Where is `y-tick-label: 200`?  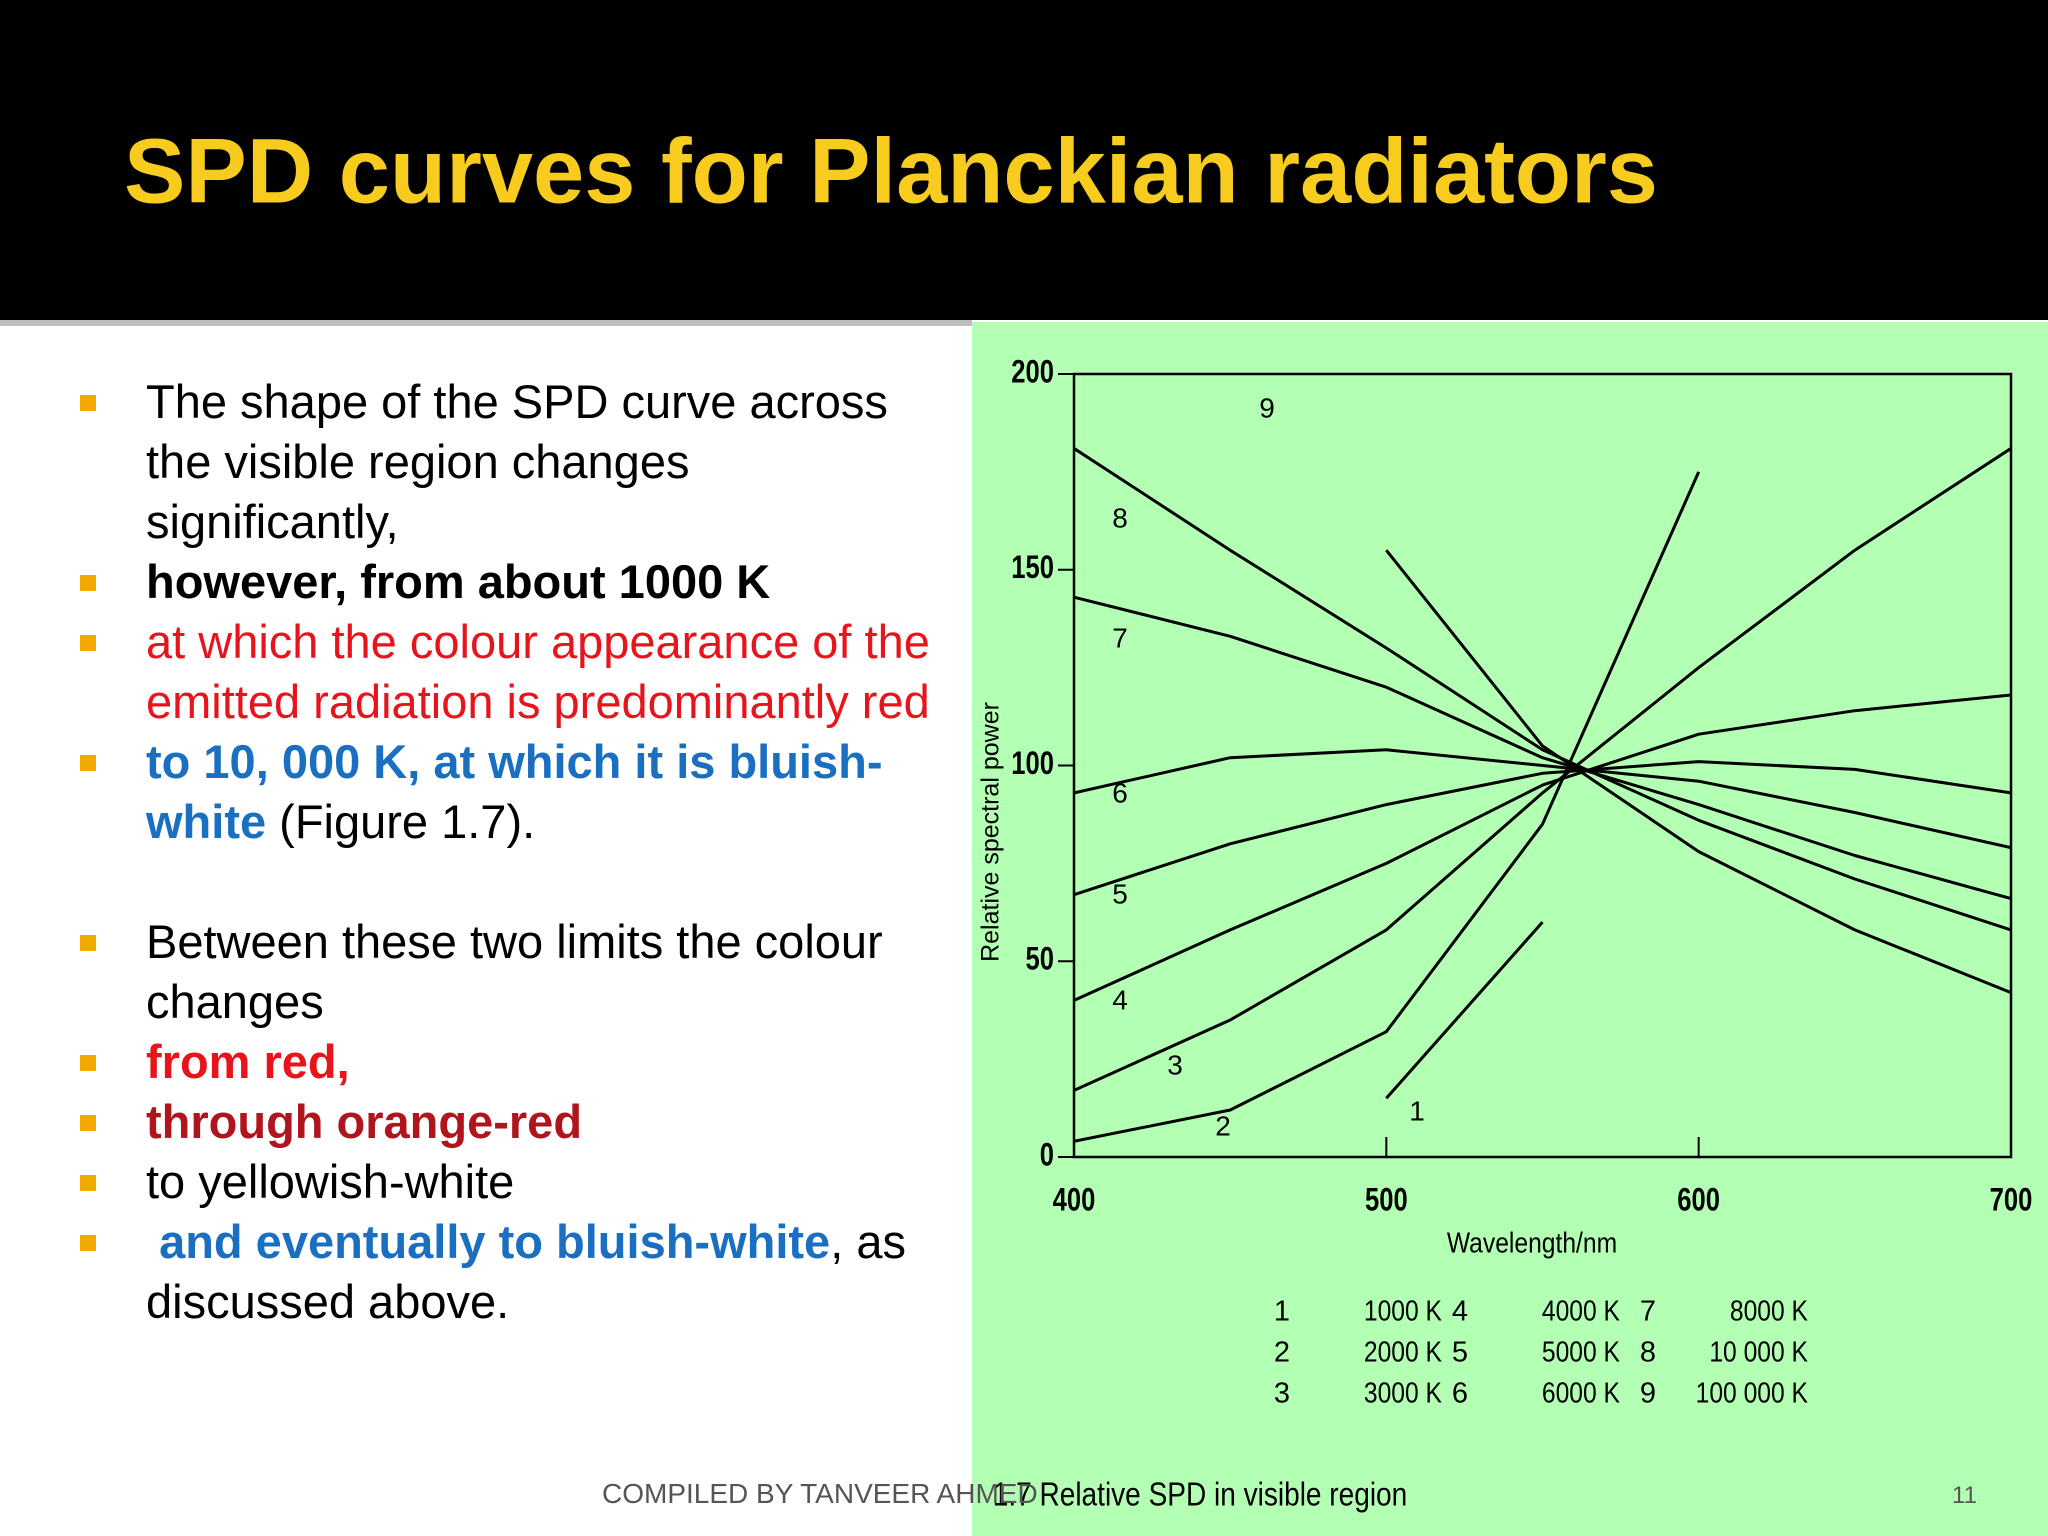
y-tick-label: 200 is located at coordinates (1032, 372).